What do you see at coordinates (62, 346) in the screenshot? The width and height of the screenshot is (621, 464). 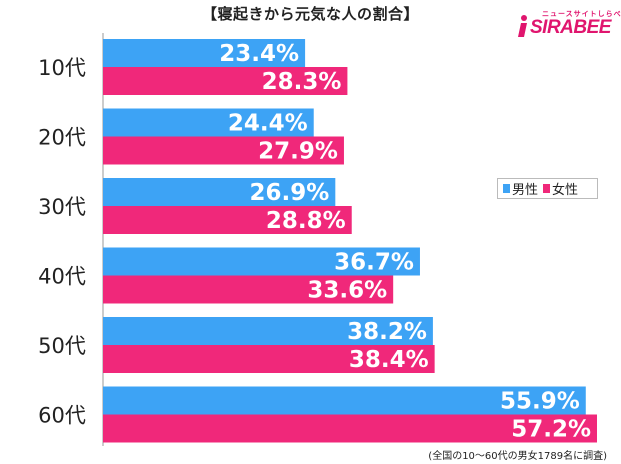 I see `category-label: 50代` at bounding box center [62, 346].